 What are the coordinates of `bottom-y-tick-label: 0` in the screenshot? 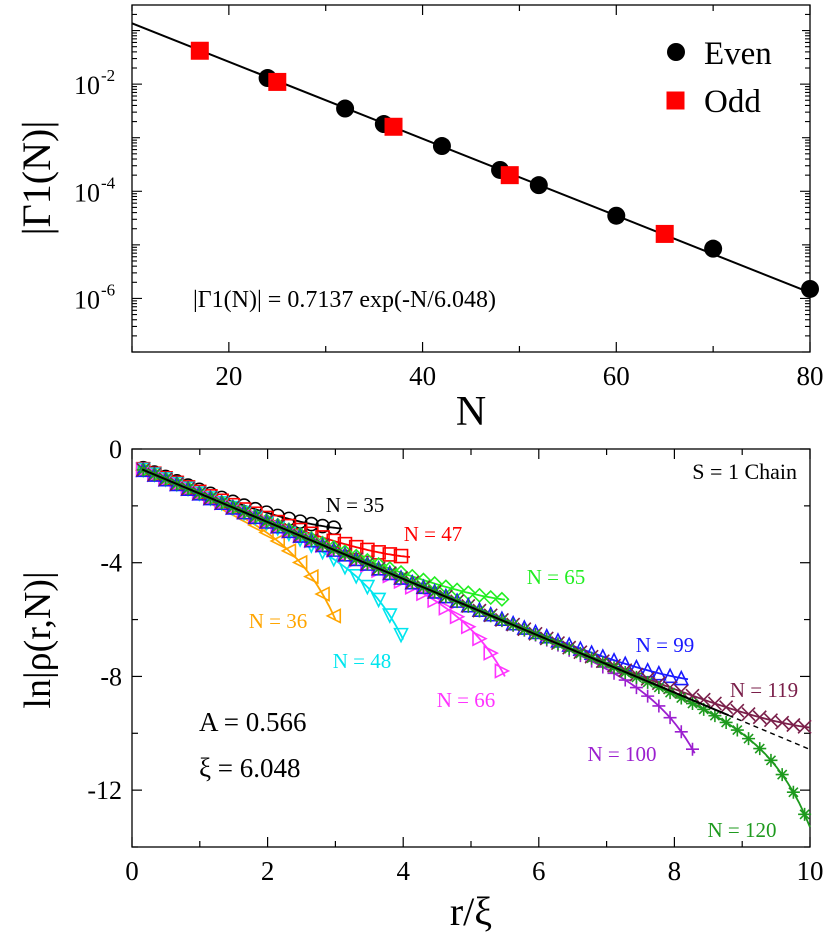 It's located at (115, 449).